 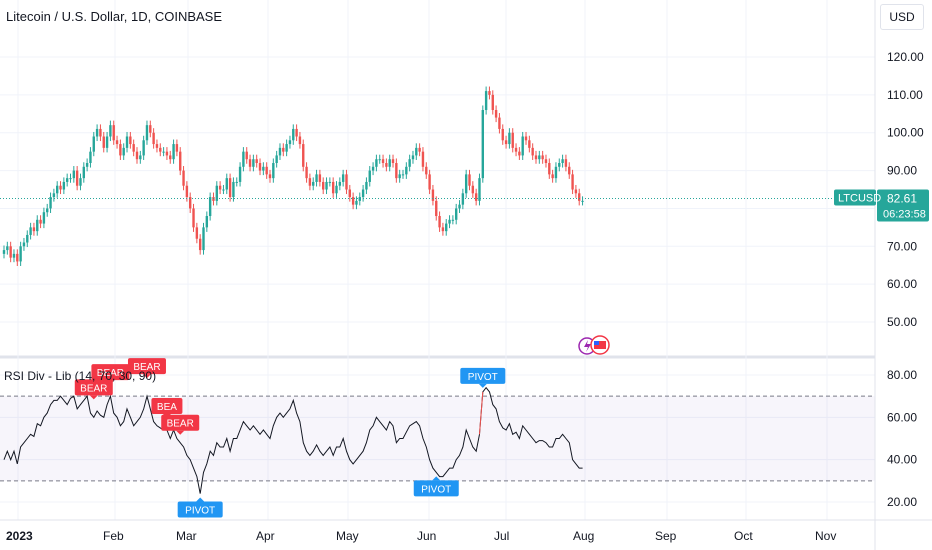 What do you see at coordinates (587, 346) in the screenshot?
I see `lightning-glyph` at bounding box center [587, 346].